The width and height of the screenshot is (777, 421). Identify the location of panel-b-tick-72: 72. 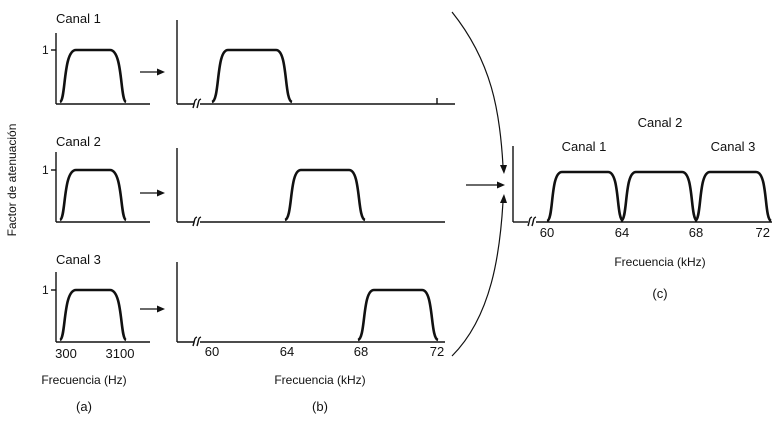
(437, 351).